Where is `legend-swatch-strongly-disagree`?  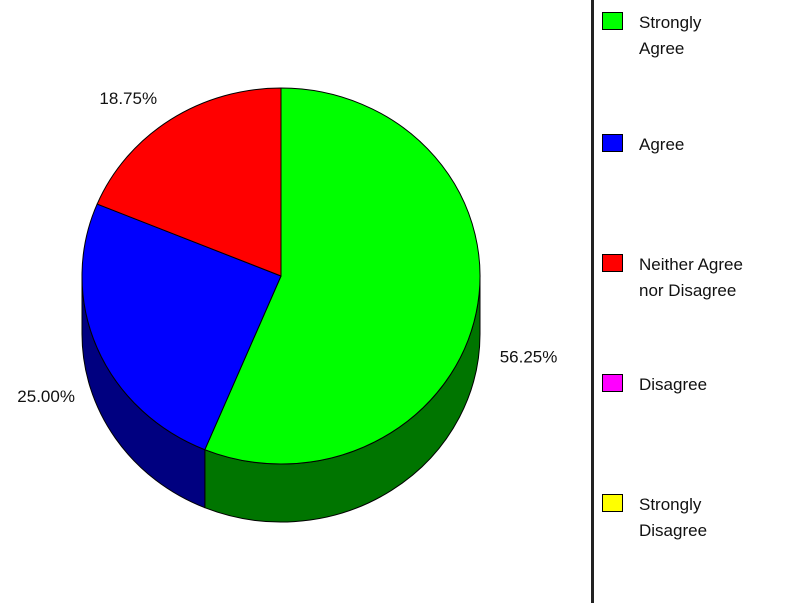 legend-swatch-strongly-disagree is located at coordinates (612, 503).